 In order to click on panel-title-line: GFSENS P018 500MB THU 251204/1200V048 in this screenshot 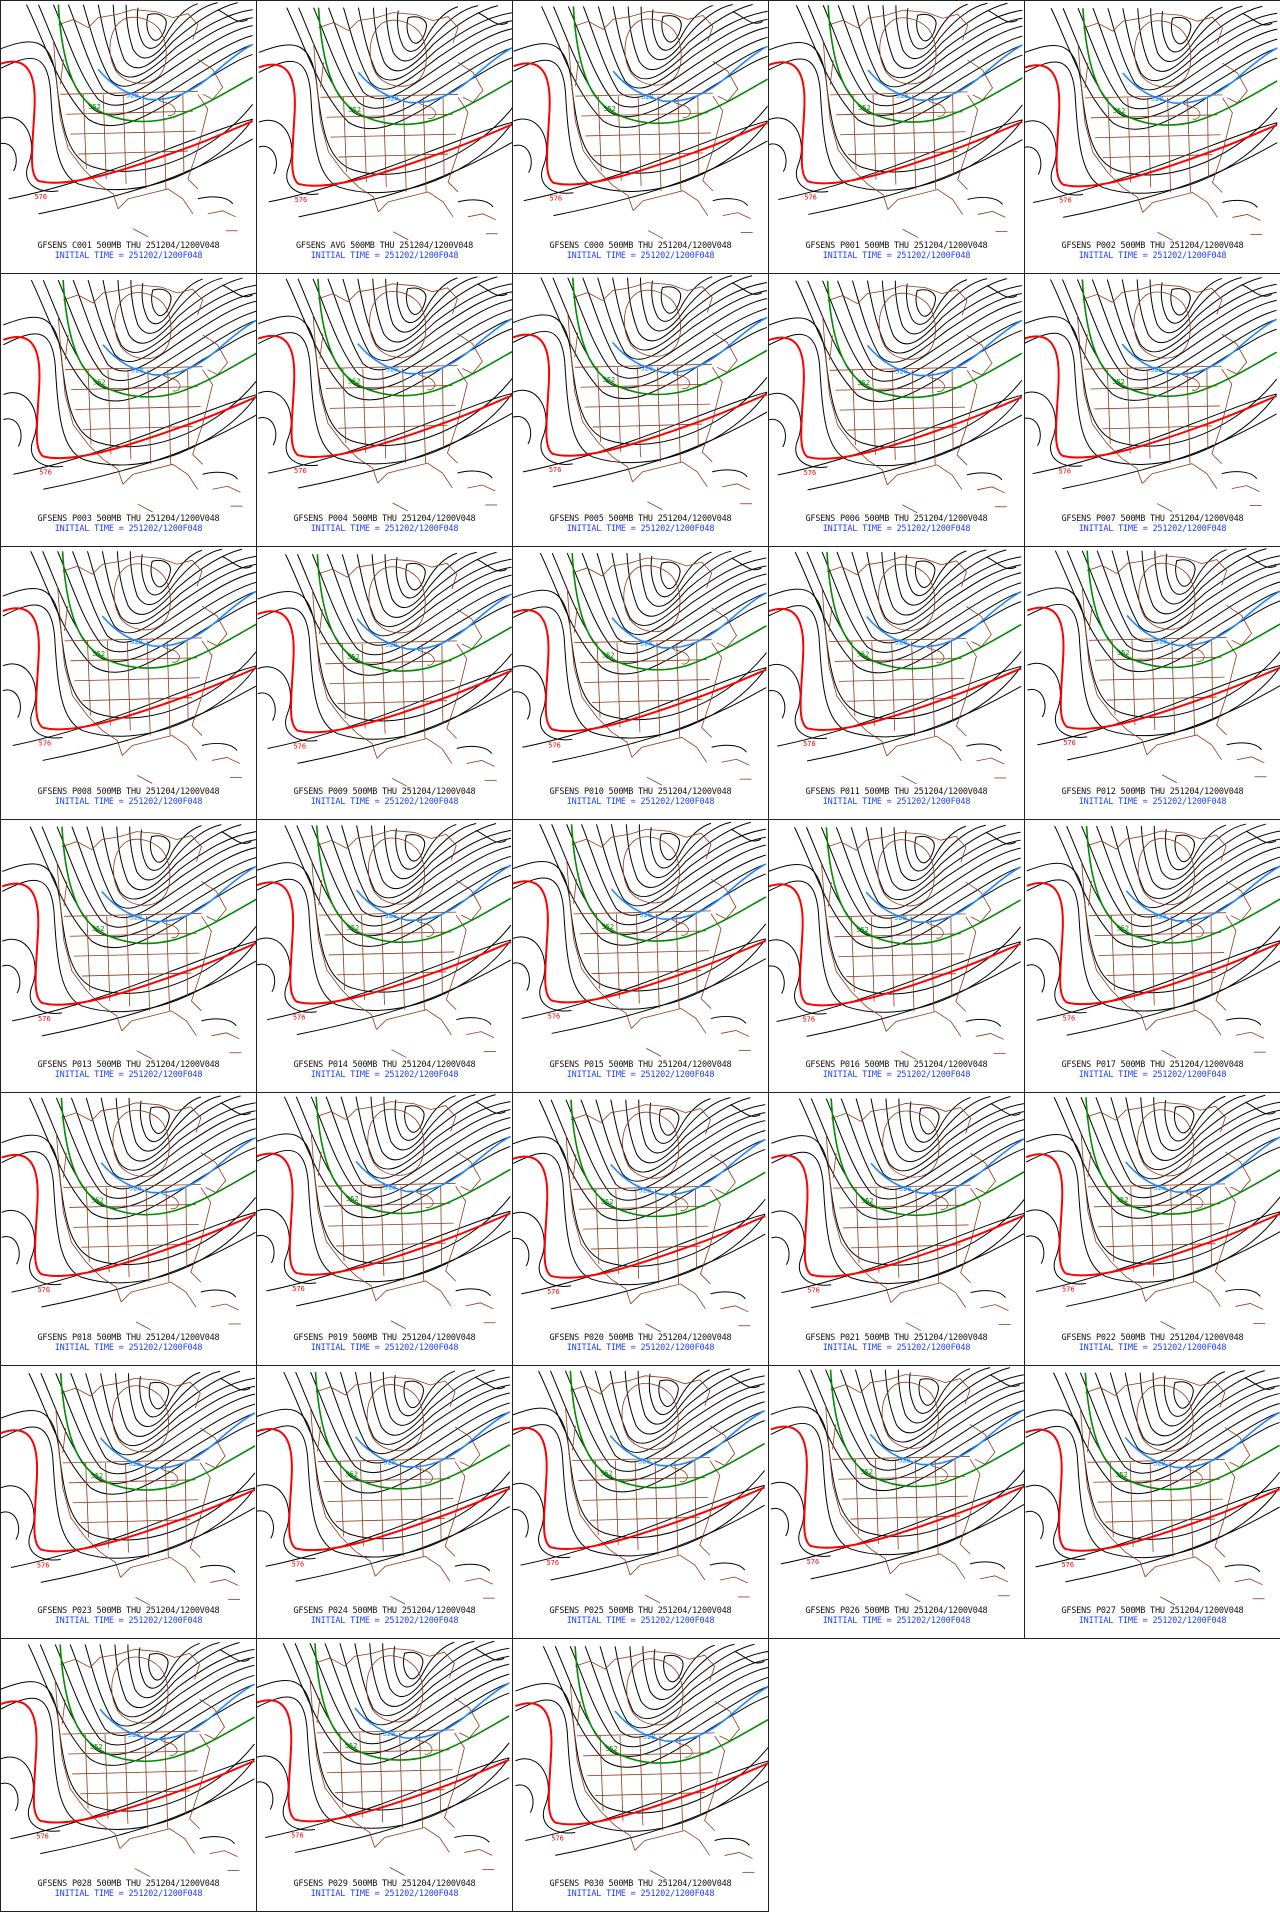, I will do `click(128, 1338)`.